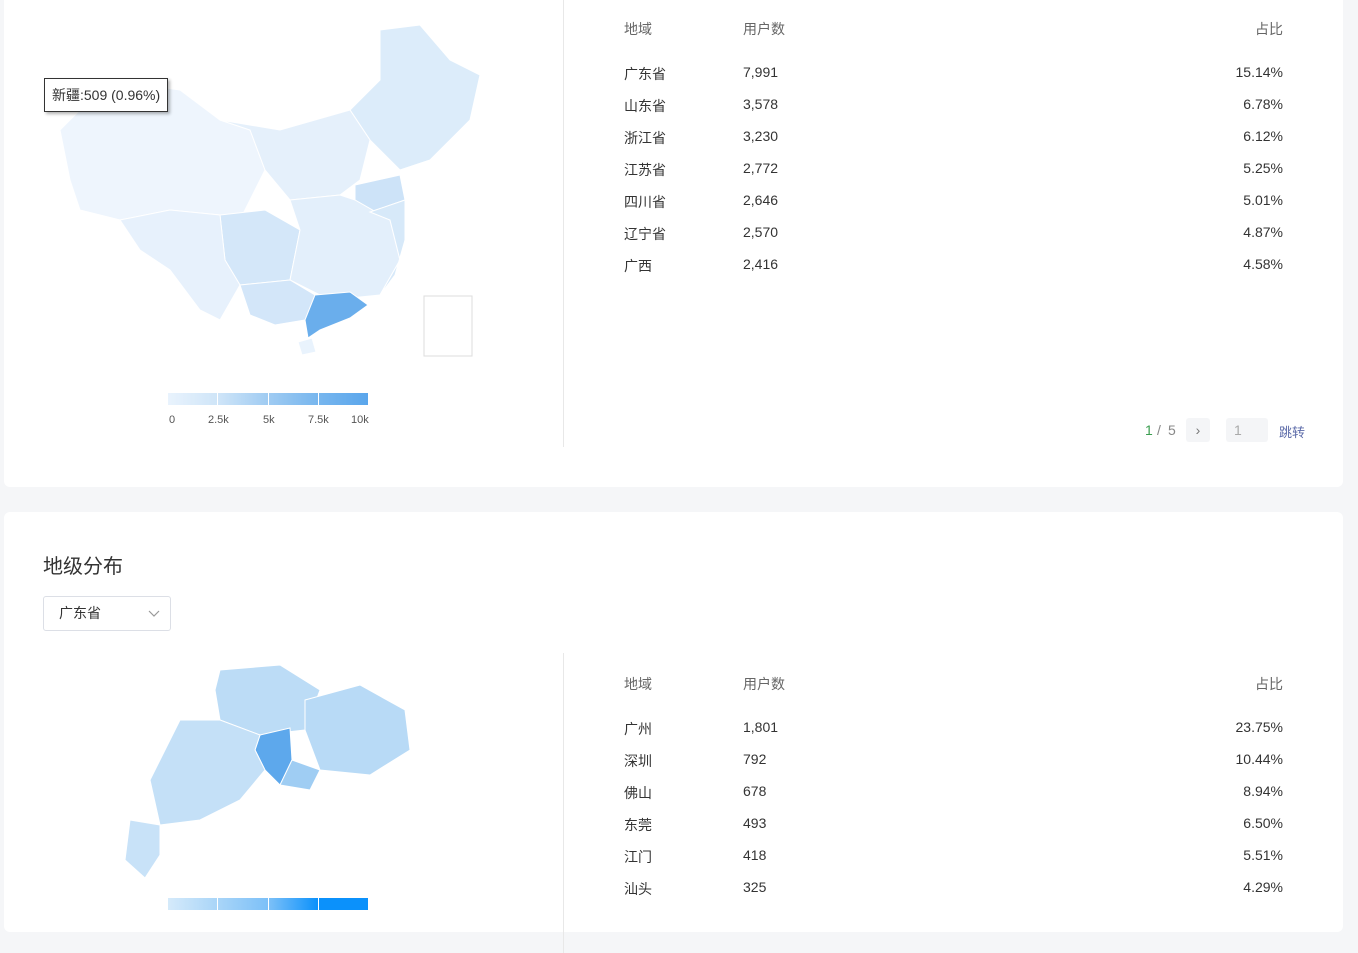 This screenshot has height=953, width=1358. Describe the element at coordinates (645, 170) in the screenshot. I see `table-cell: 江苏省` at that location.